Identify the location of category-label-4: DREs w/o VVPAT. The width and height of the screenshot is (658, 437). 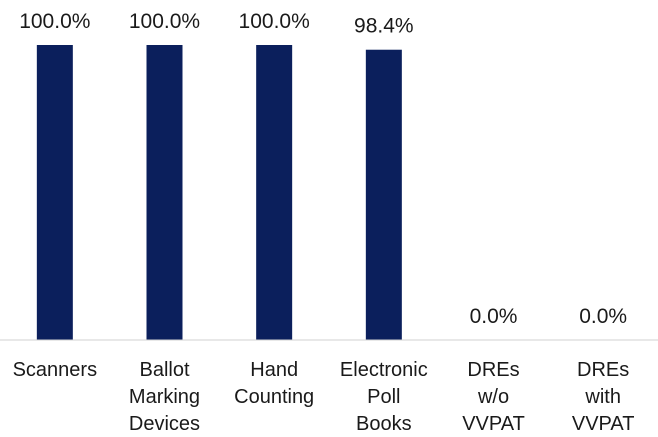
(493, 397).